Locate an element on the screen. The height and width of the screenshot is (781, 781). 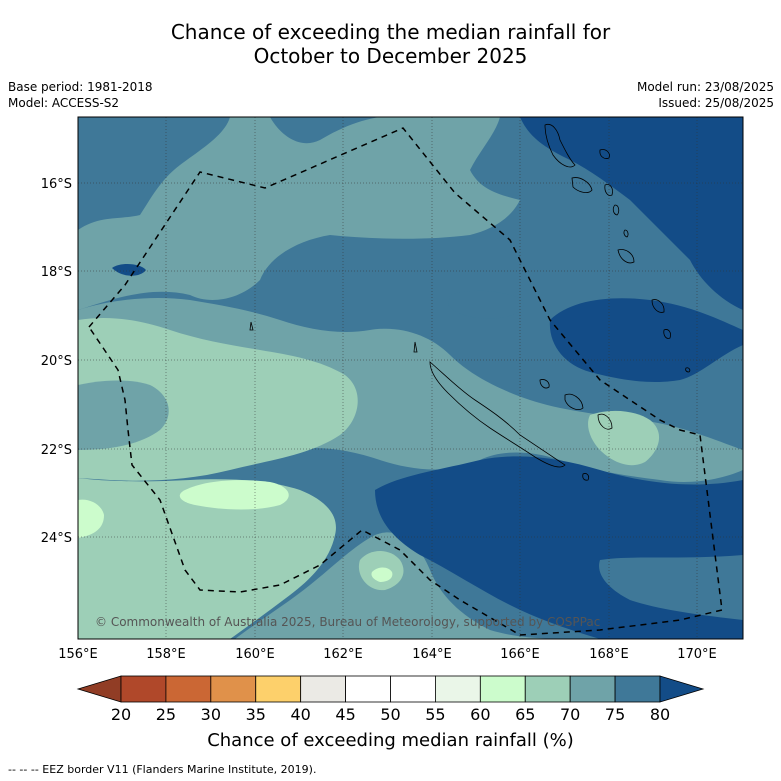
longitude-label: 166°E is located at coordinates (520, 654).